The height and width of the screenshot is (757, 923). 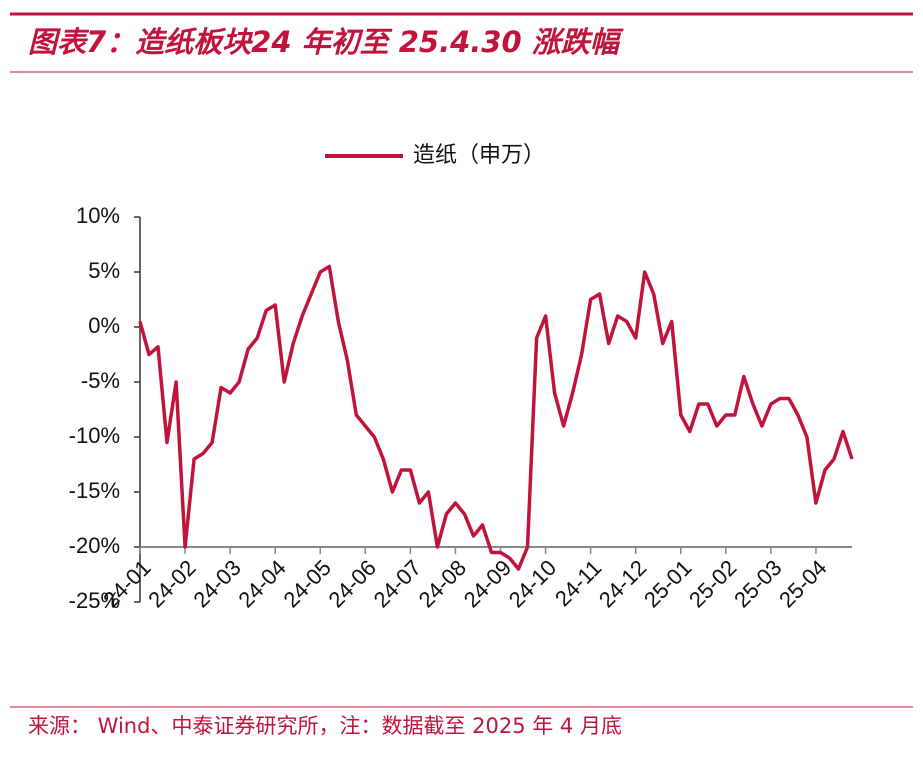 What do you see at coordinates (351, 583) in the screenshot?
I see `x-tick-label: 24-06` at bounding box center [351, 583].